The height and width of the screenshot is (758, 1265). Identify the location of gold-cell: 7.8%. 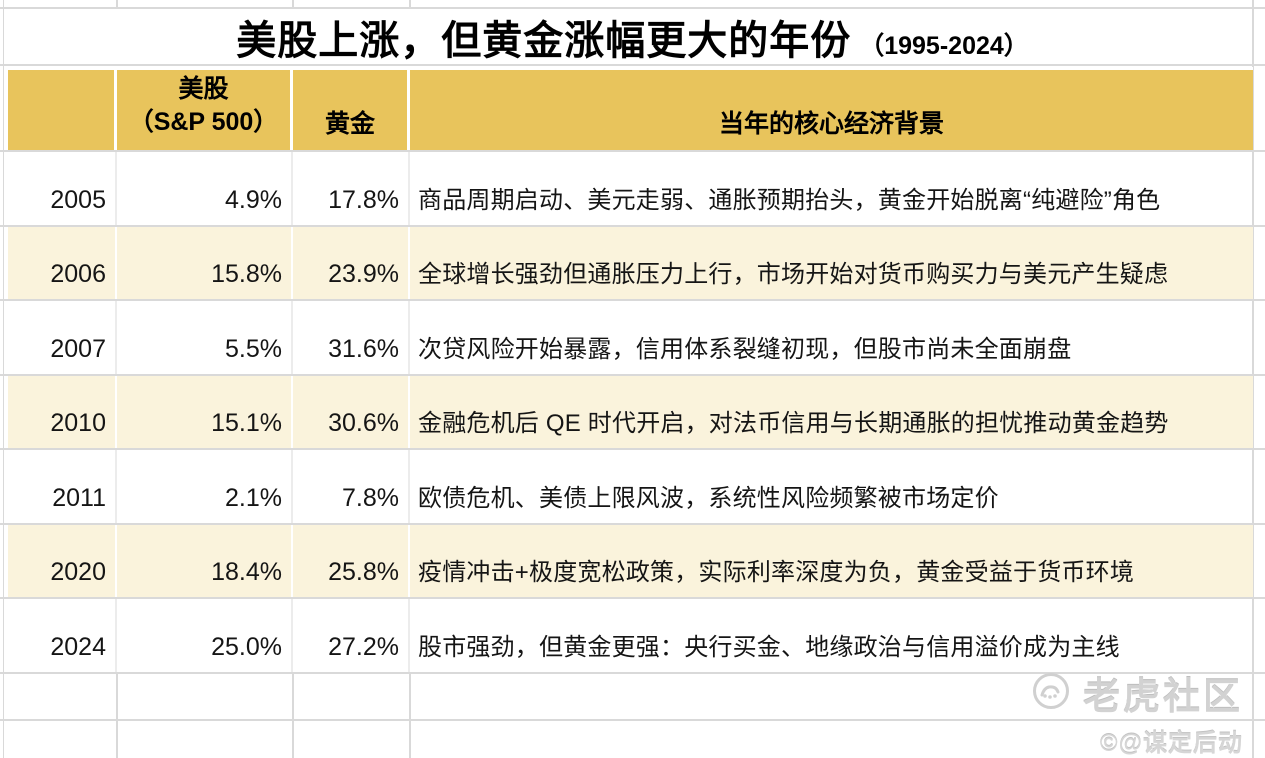
(351, 486).